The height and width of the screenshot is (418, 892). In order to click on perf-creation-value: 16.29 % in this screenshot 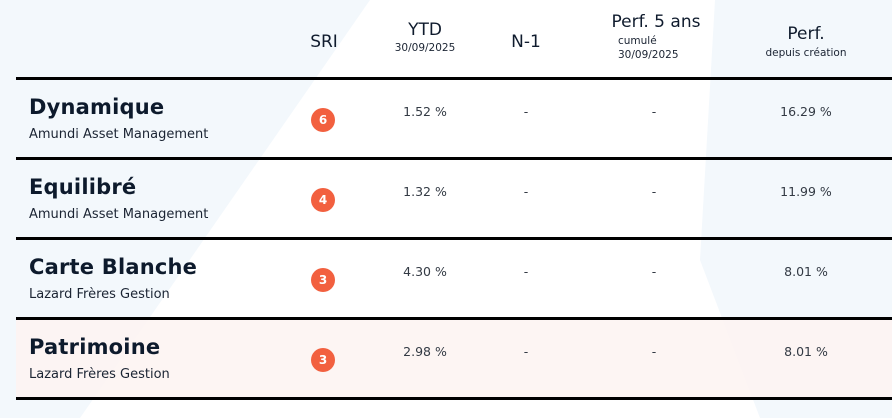, I will do `click(806, 111)`.